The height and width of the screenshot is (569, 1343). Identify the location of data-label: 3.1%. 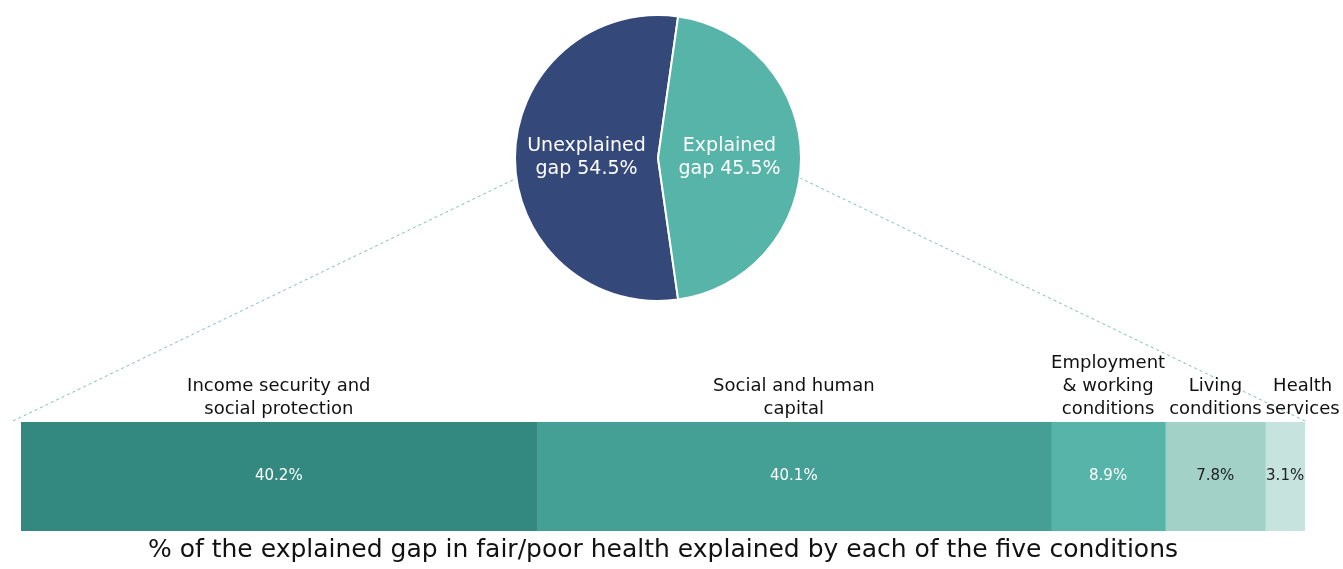
(1285, 475).